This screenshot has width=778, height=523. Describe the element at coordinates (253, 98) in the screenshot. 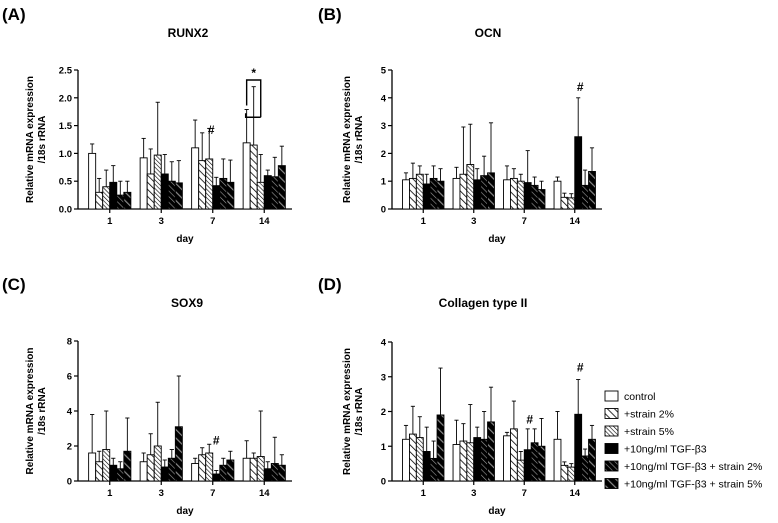

I see `significance-bracket` at that location.